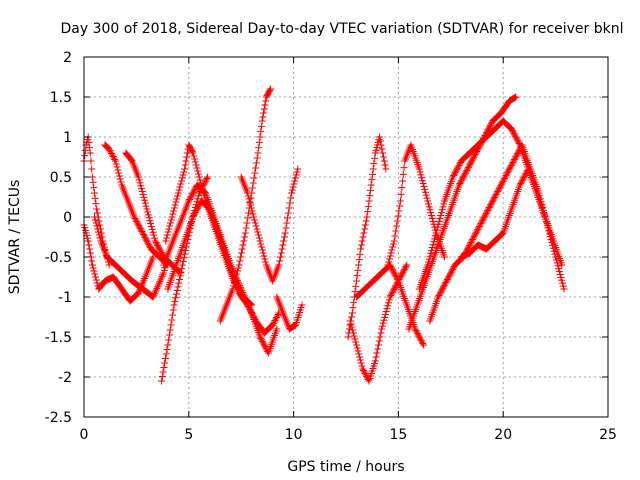 The height and width of the screenshot is (480, 640). Describe the element at coordinates (67, 138) in the screenshot. I see `y-tick-label: 1` at that location.